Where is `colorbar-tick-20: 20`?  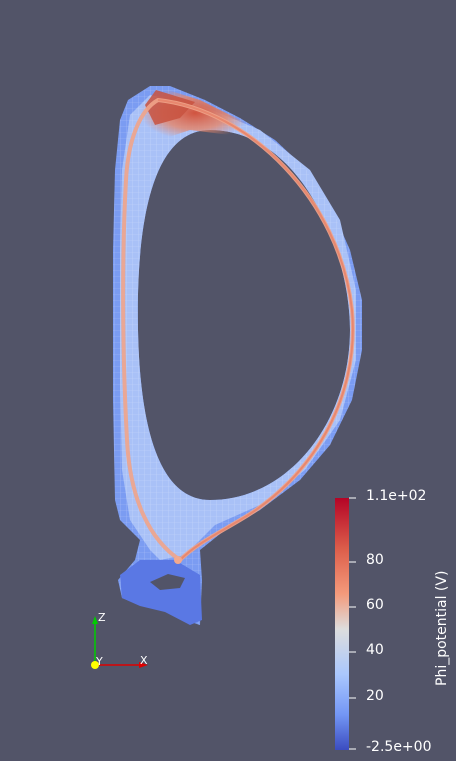
colorbar-tick-20: 20 is located at coordinates (375, 696).